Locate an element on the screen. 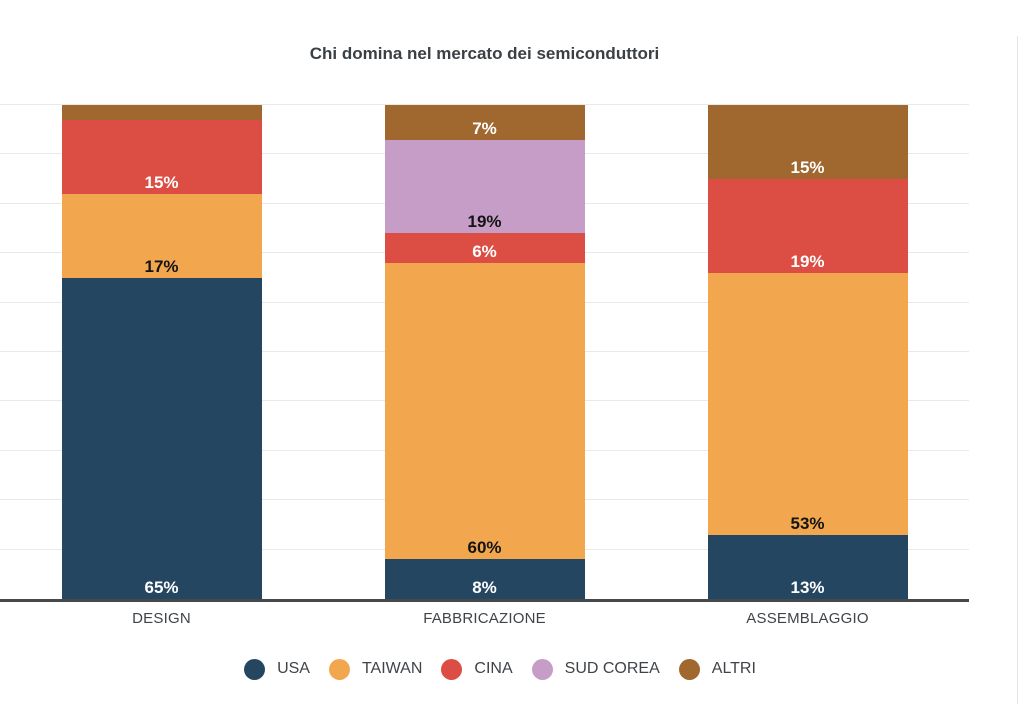 This screenshot has width=1024, height=704. segment-altri-assemblaggio: 15% is located at coordinates (807, 142).